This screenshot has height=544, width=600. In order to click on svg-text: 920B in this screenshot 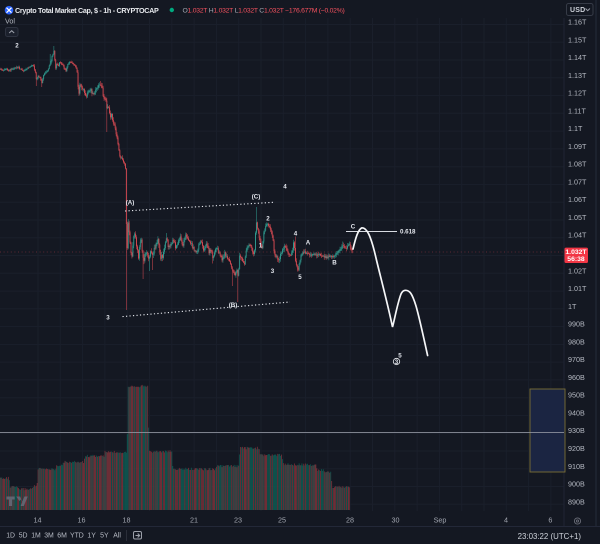, I will do `click(576, 448)`.